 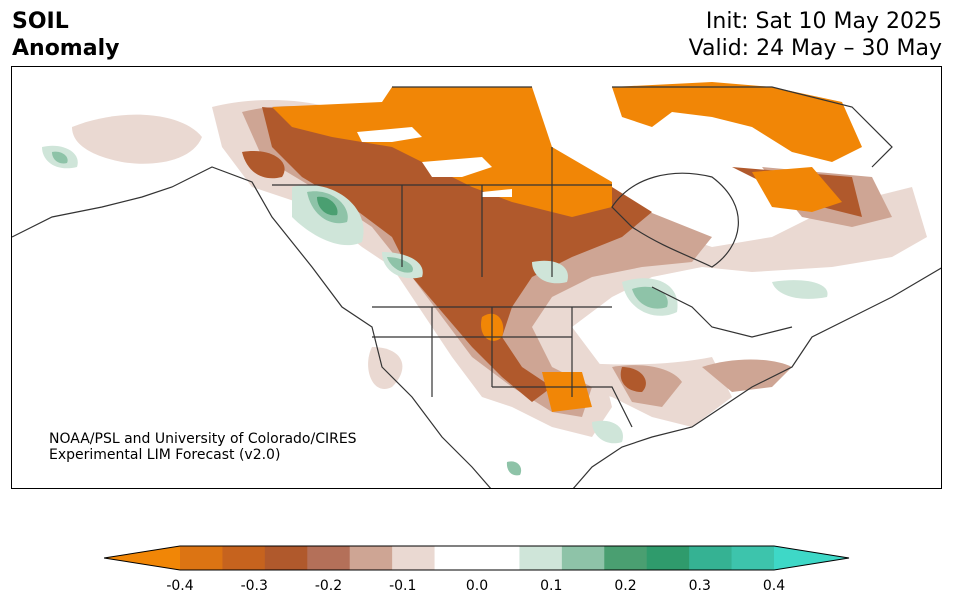 I want to click on init-date: Init: Sat 10 May 2025, so click(x=823, y=21).